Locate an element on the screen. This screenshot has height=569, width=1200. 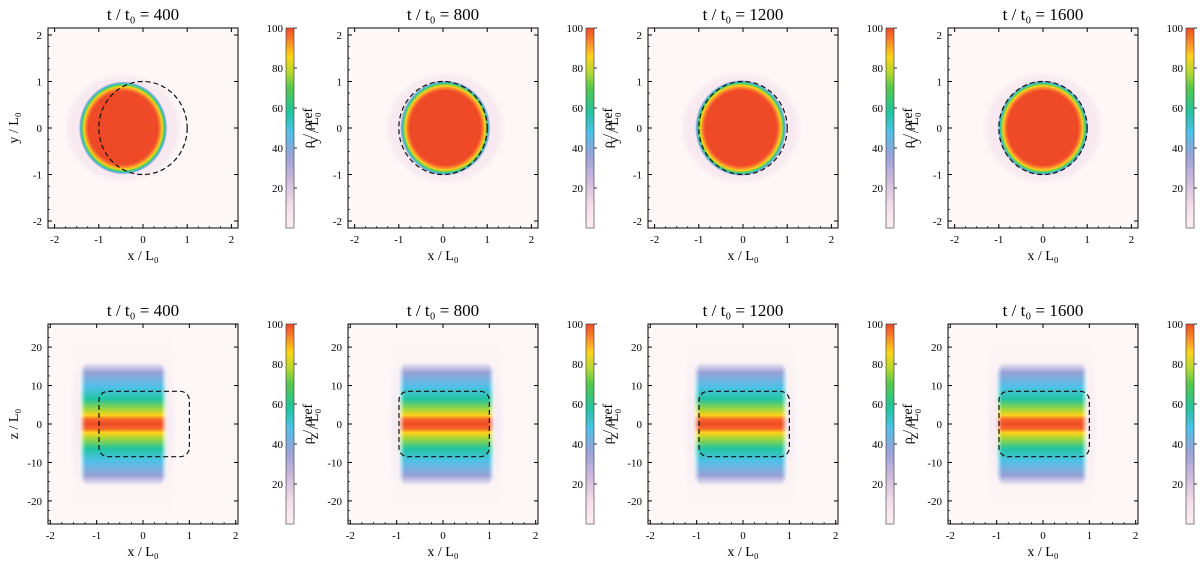
panel-title: t / t₀ = 400 is located at coordinates (143, 310).